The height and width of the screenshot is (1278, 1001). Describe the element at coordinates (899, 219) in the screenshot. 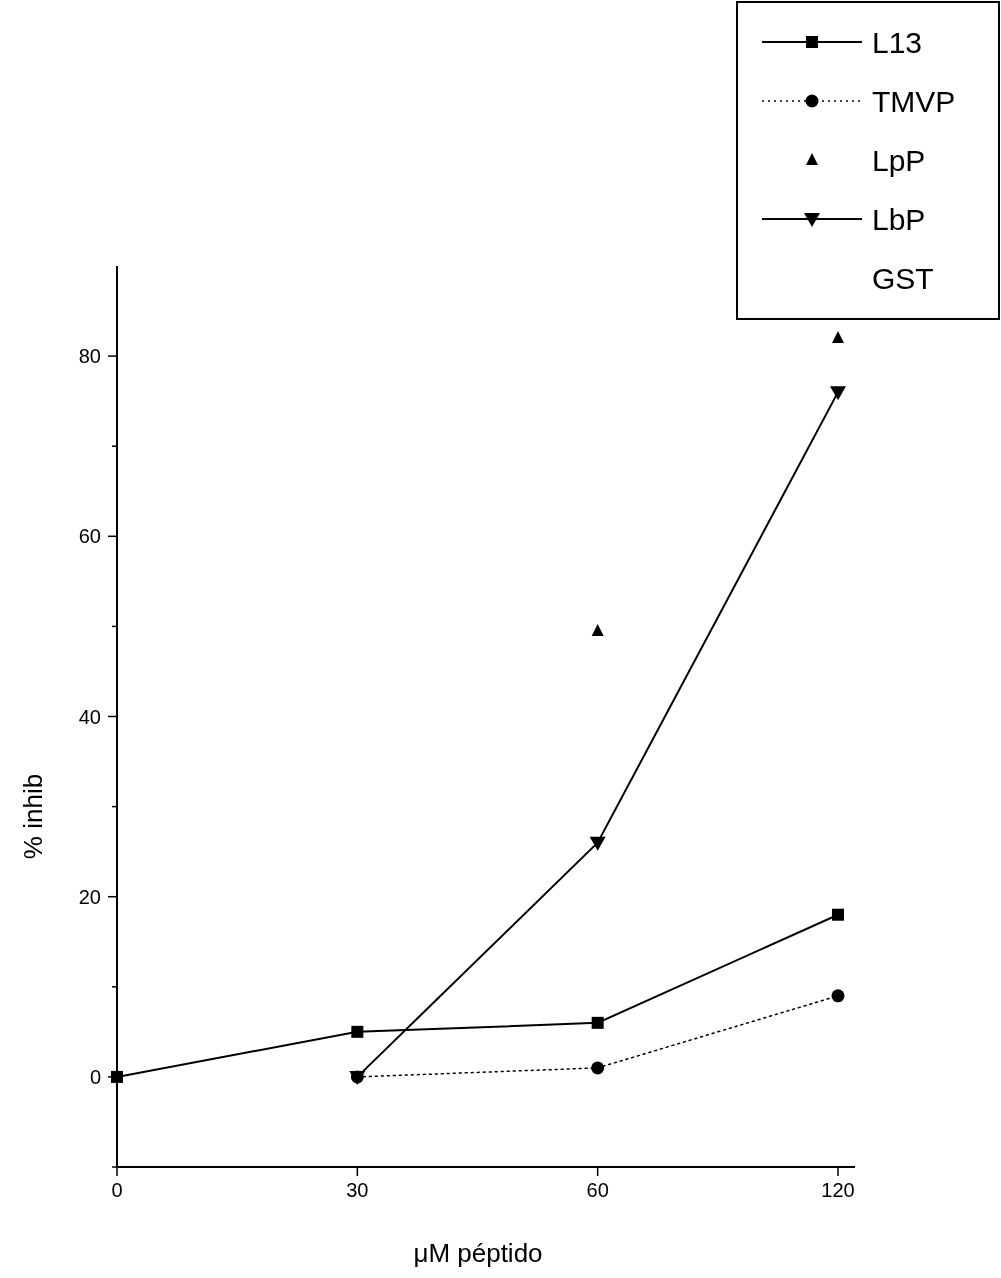

I see `legend-label: LbP` at that location.